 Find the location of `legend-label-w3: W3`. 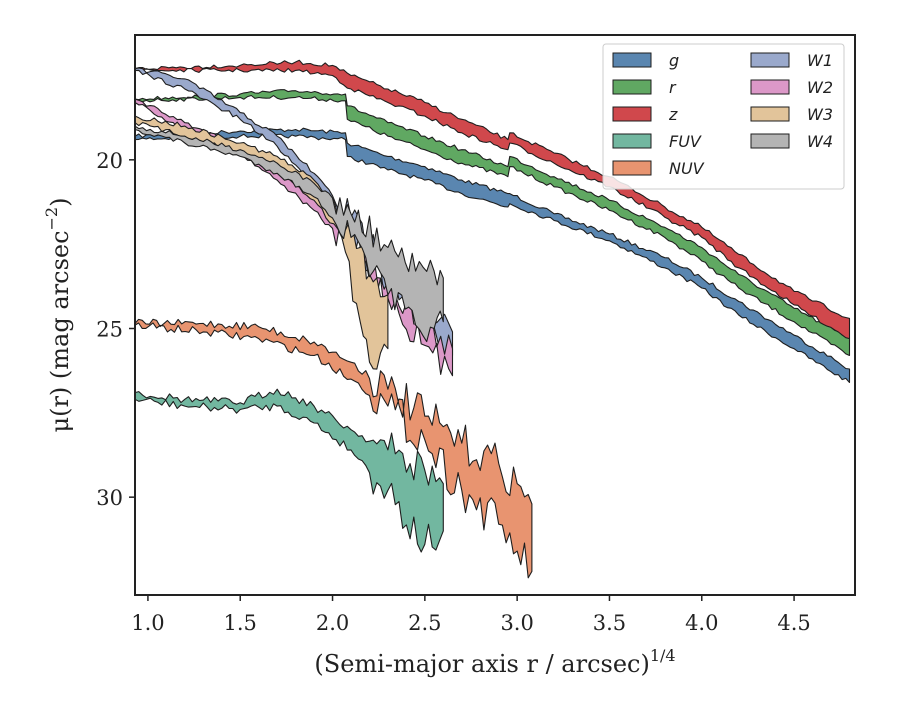

legend-label-w3: W3 is located at coordinates (820, 114).